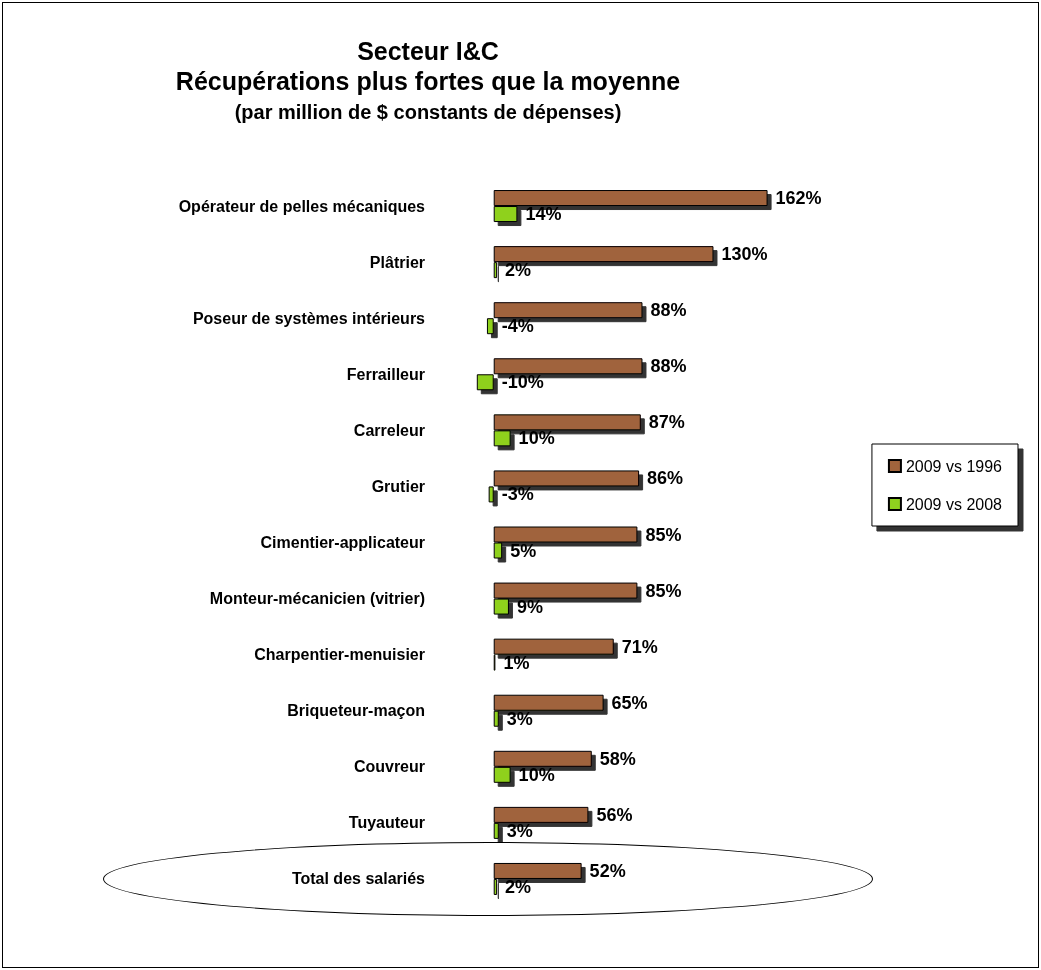 The image size is (1041, 970). I want to click on data-label: -4%, so click(517, 326).